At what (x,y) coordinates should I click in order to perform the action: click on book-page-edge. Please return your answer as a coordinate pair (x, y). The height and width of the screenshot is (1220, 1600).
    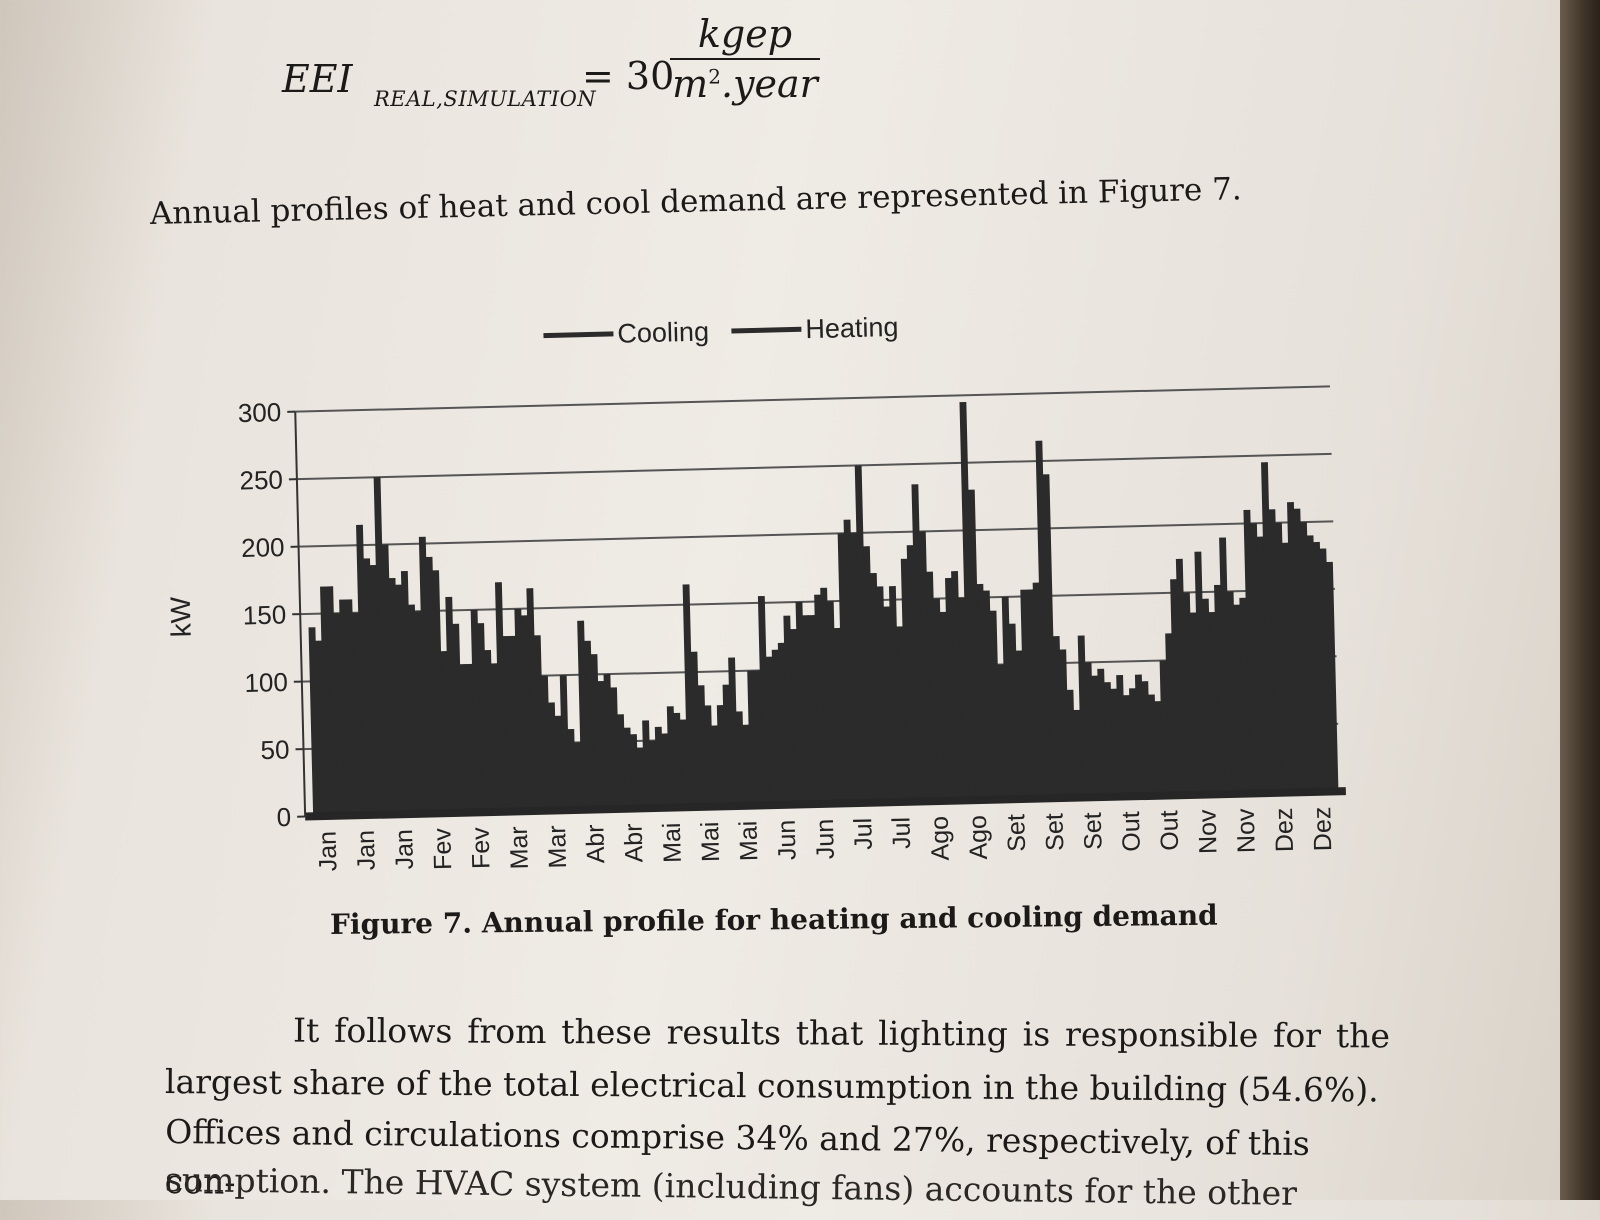
    Looking at the image, I should click on (1580, 600).